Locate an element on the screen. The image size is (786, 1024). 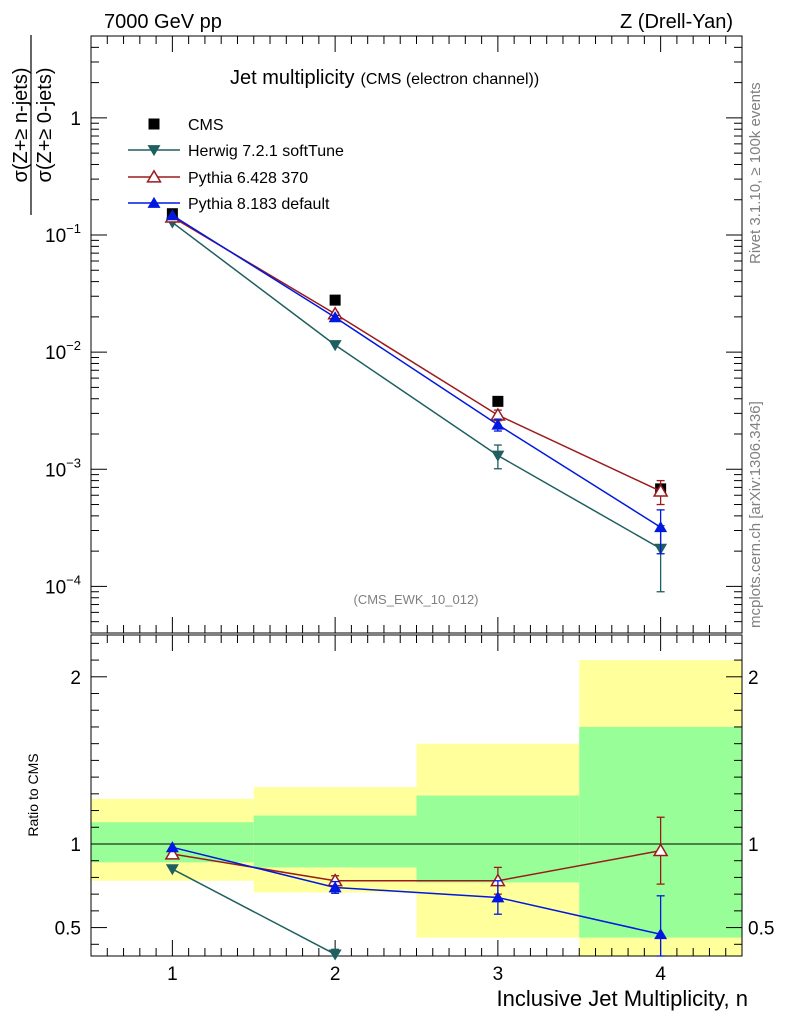
legend-entry: Pythia 6.428 370 is located at coordinates (218, 178).